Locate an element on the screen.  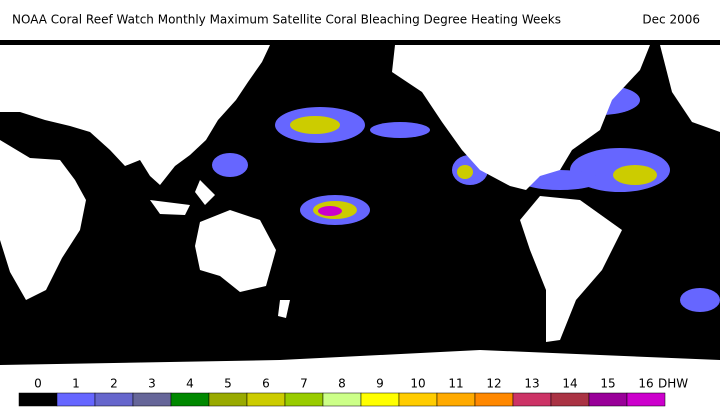
legend-label: 5 is located at coordinates (228, 384).